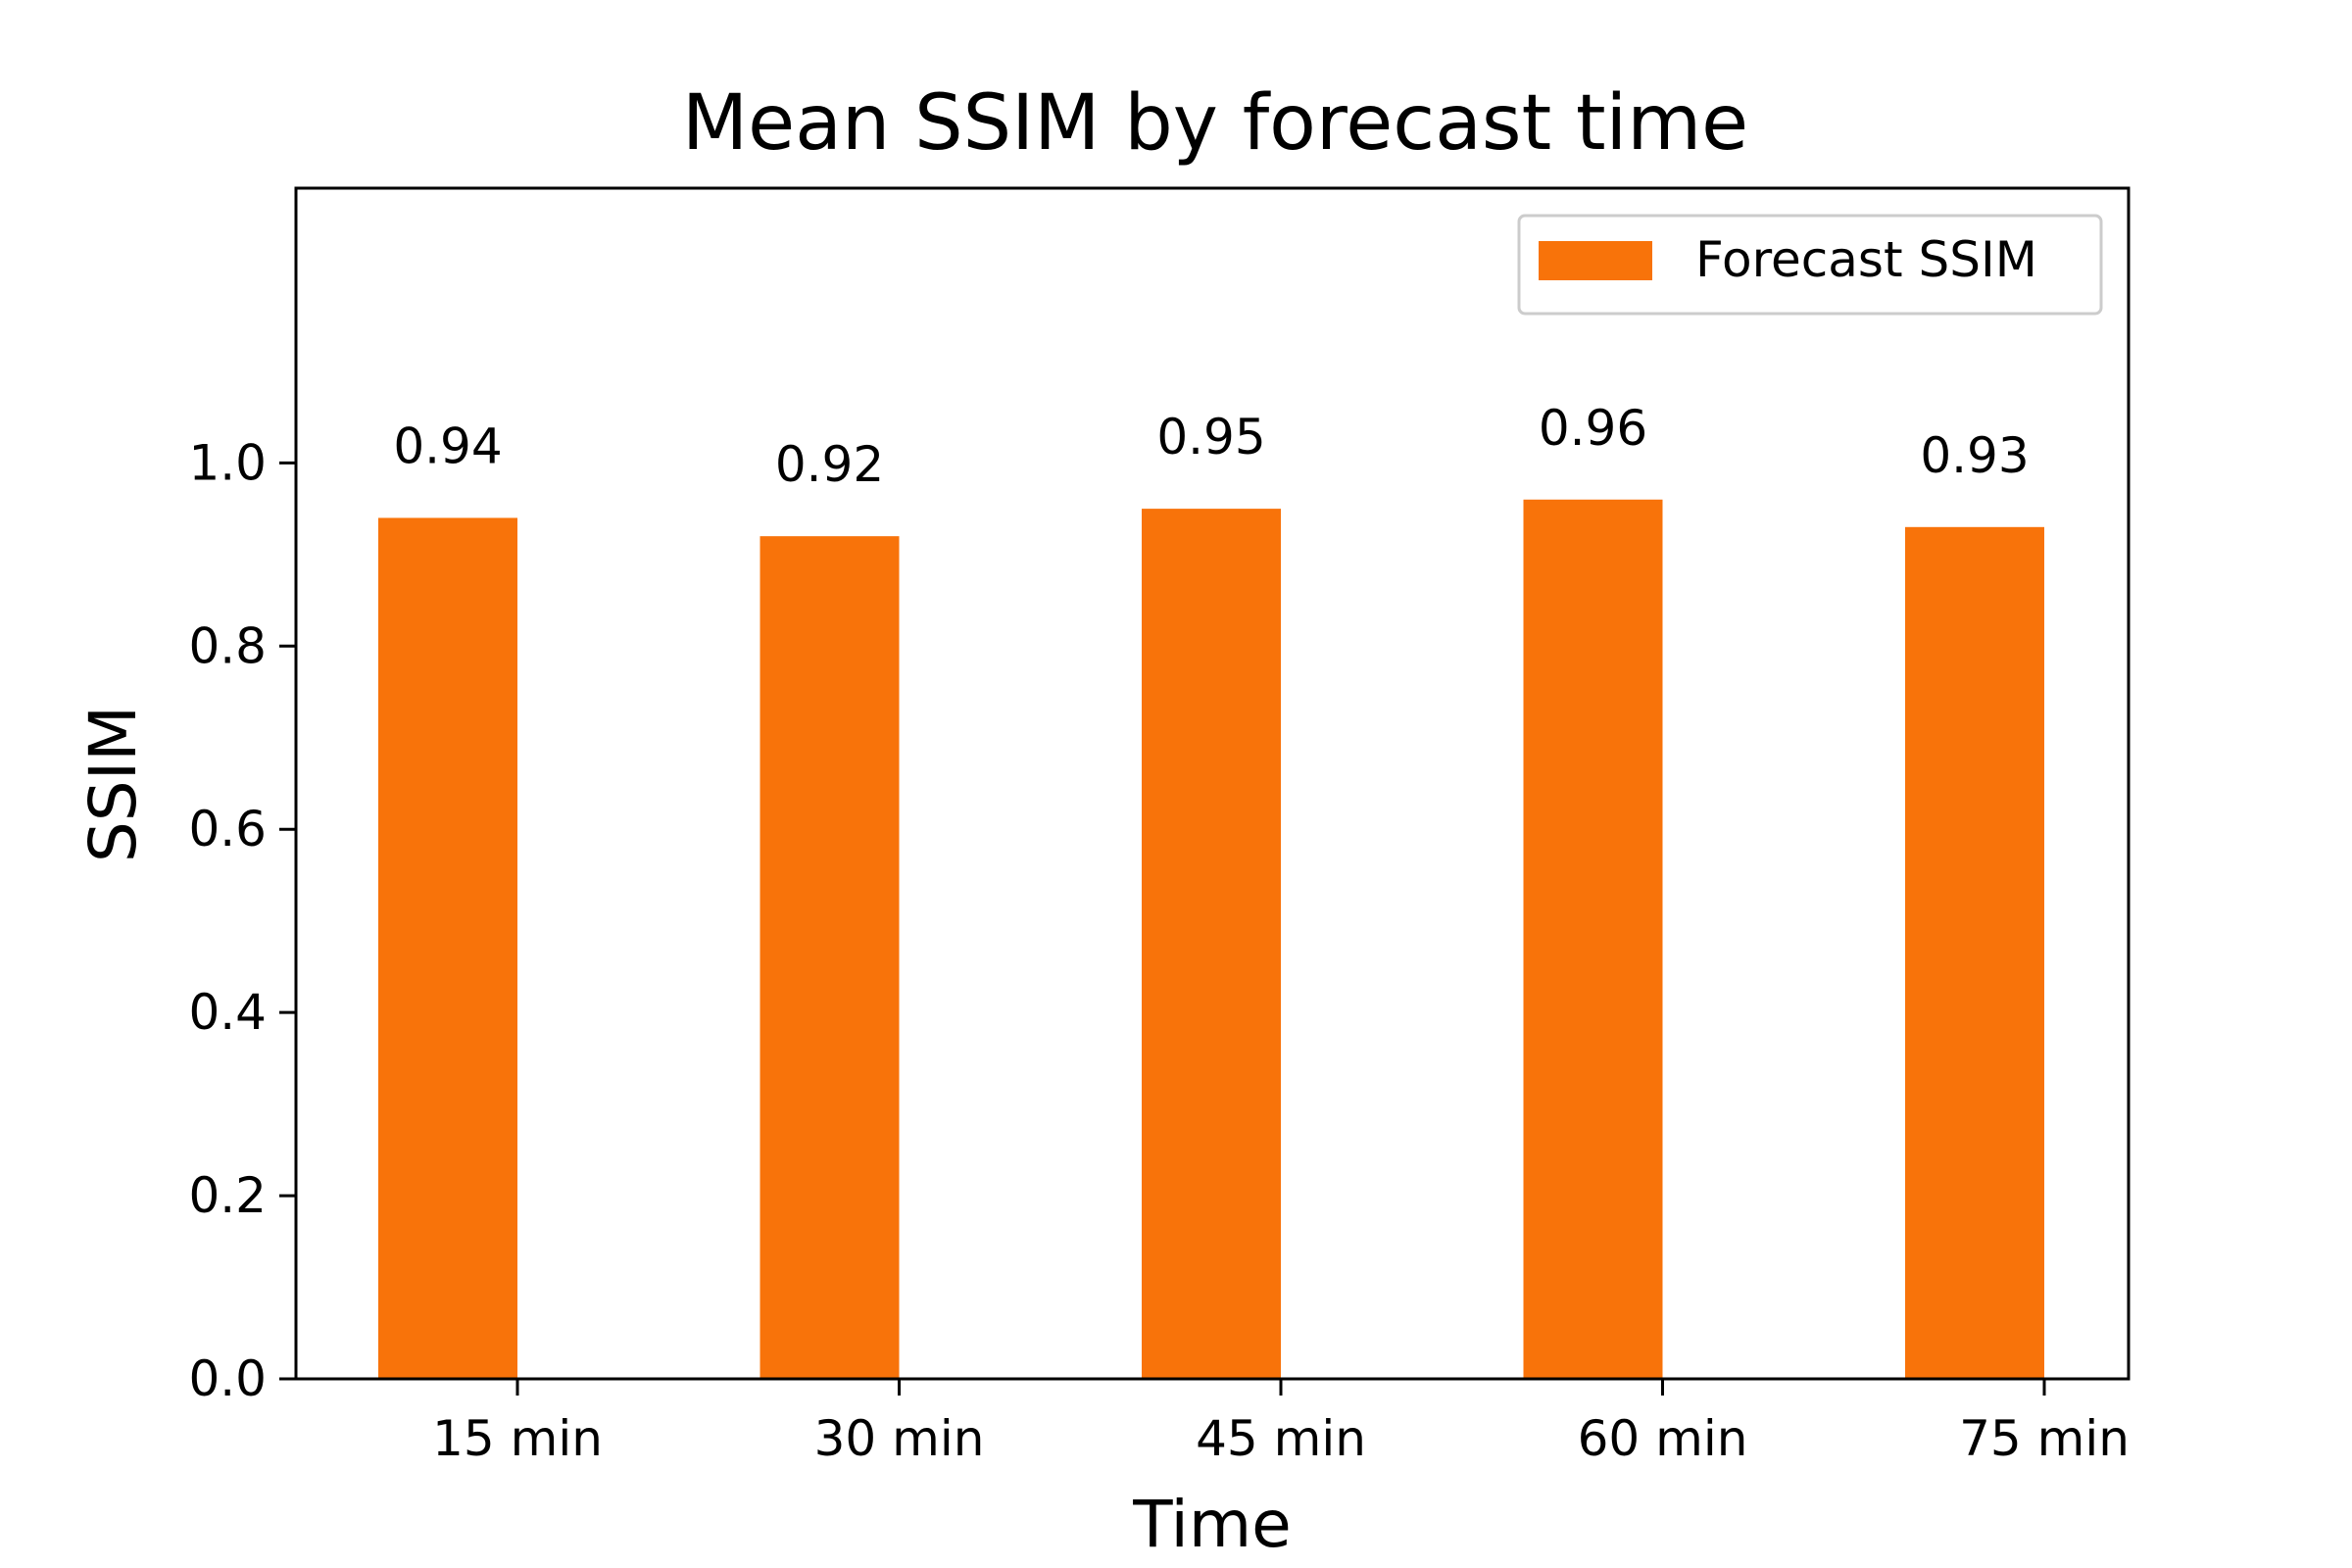 The width and height of the screenshot is (2352, 1568). What do you see at coordinates (1663, 1438) in the screenshot?
I see `x-tick-label: 60 min` at bounding box center [1663, 1438].